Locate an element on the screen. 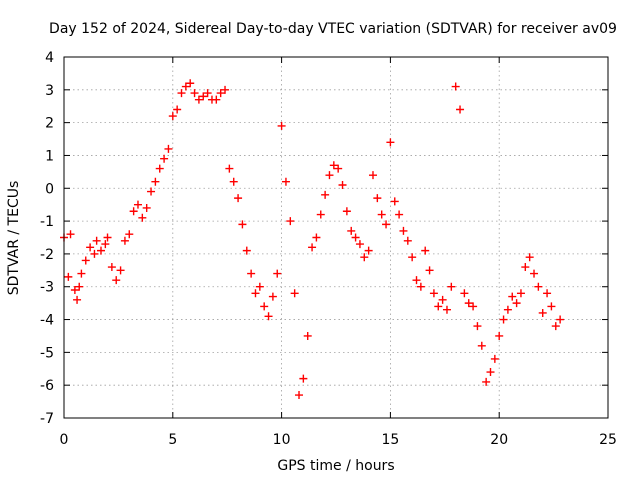 The width and height of the screenshot is (640, 480). y-tick-label: -5 is located at coordinates (47, 353).